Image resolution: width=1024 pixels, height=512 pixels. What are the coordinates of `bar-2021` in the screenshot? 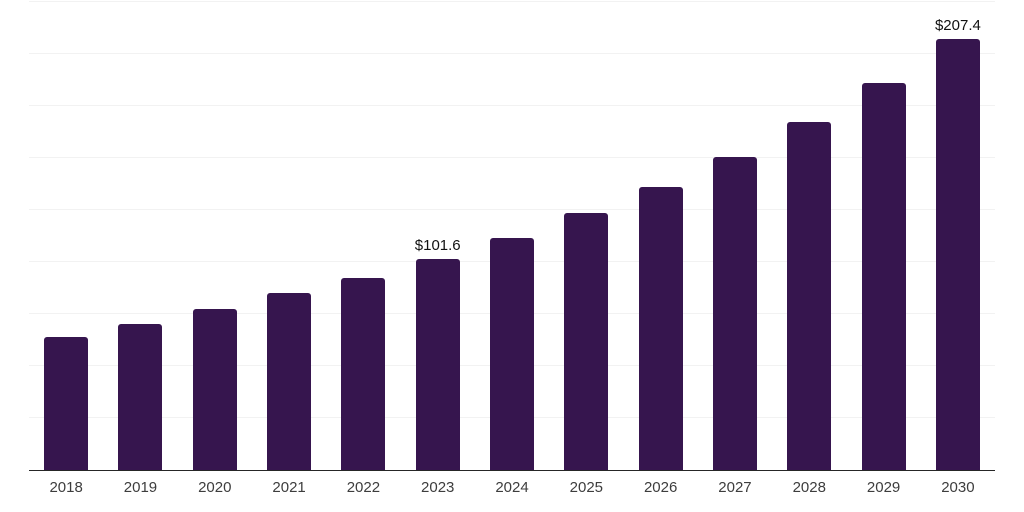 It's located at (289, 381).